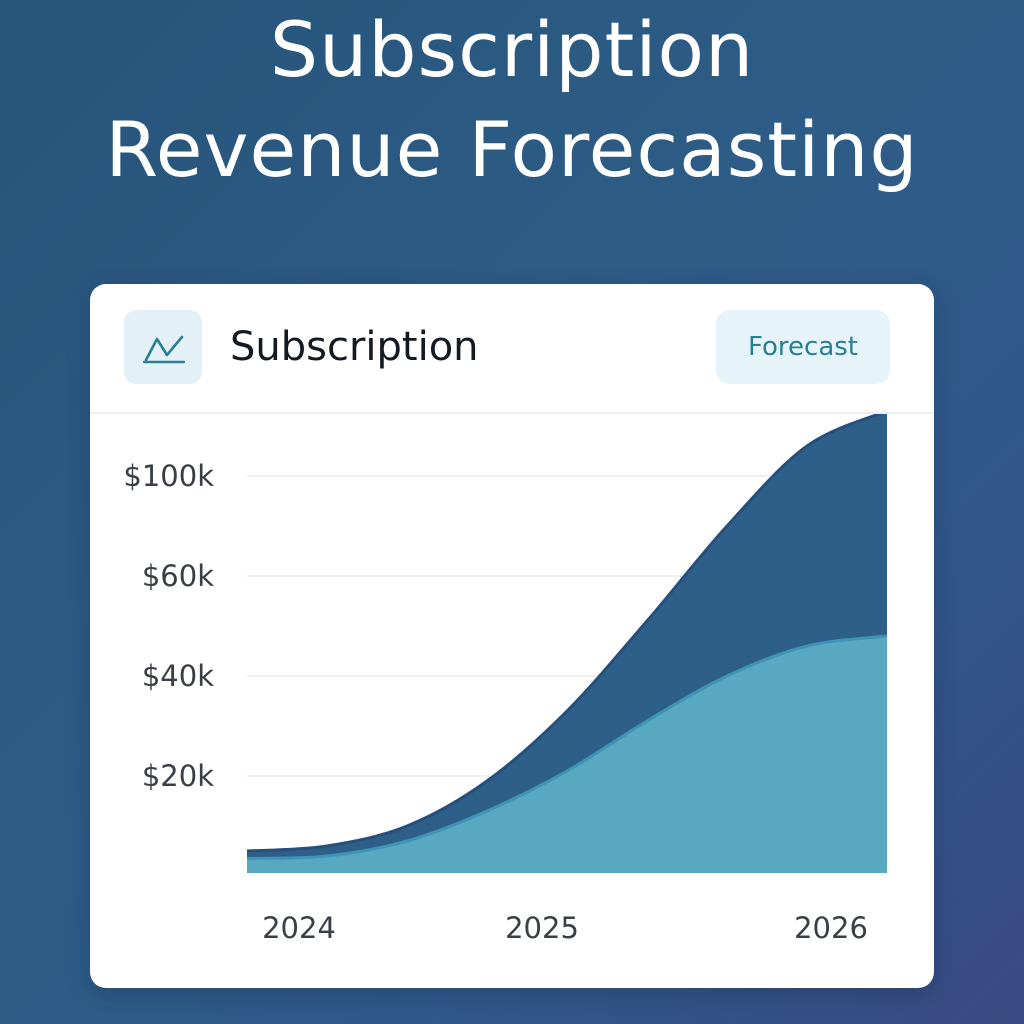 This screenshot has width=1024, height=1024. I want to click on series-area-lower, so click(567, 754).